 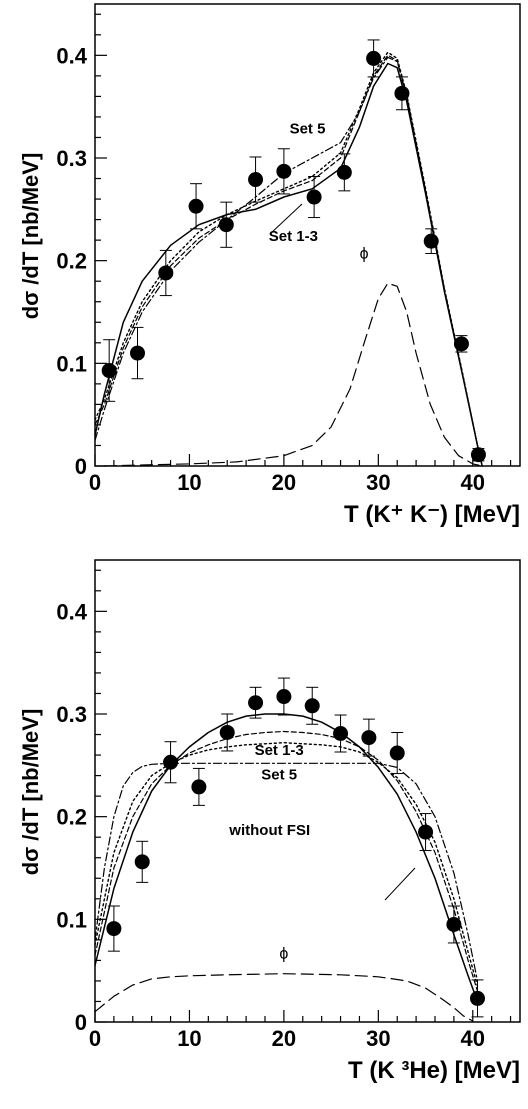 I want to click on y-axis-label-bottom: dσ /dT [nb/MeV], so click(x=30, y=792).